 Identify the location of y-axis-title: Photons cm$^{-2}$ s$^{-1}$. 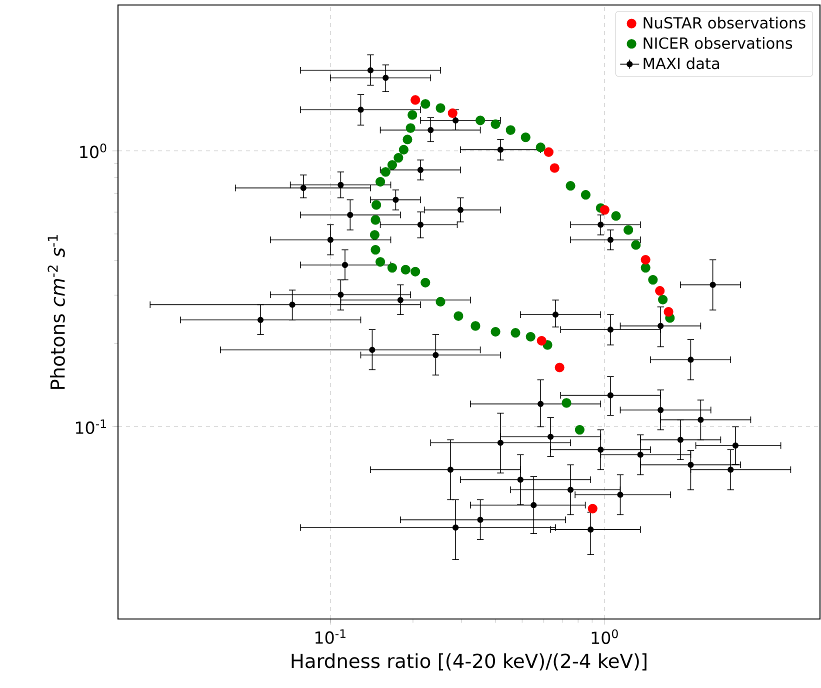
(56, 312).